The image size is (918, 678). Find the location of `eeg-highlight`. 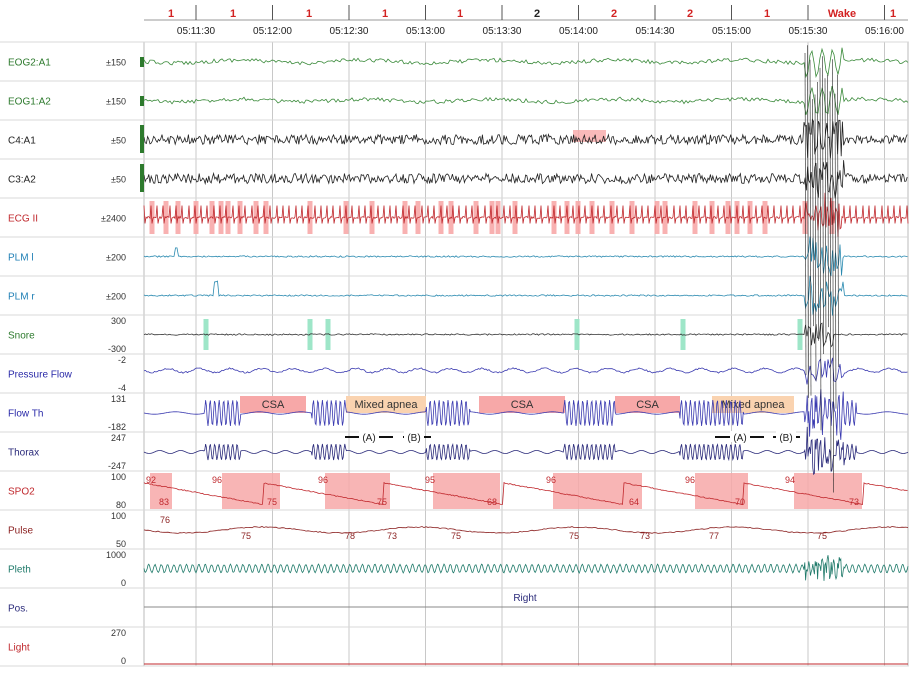

eeg-highlight is located at coordinates (589, 136).